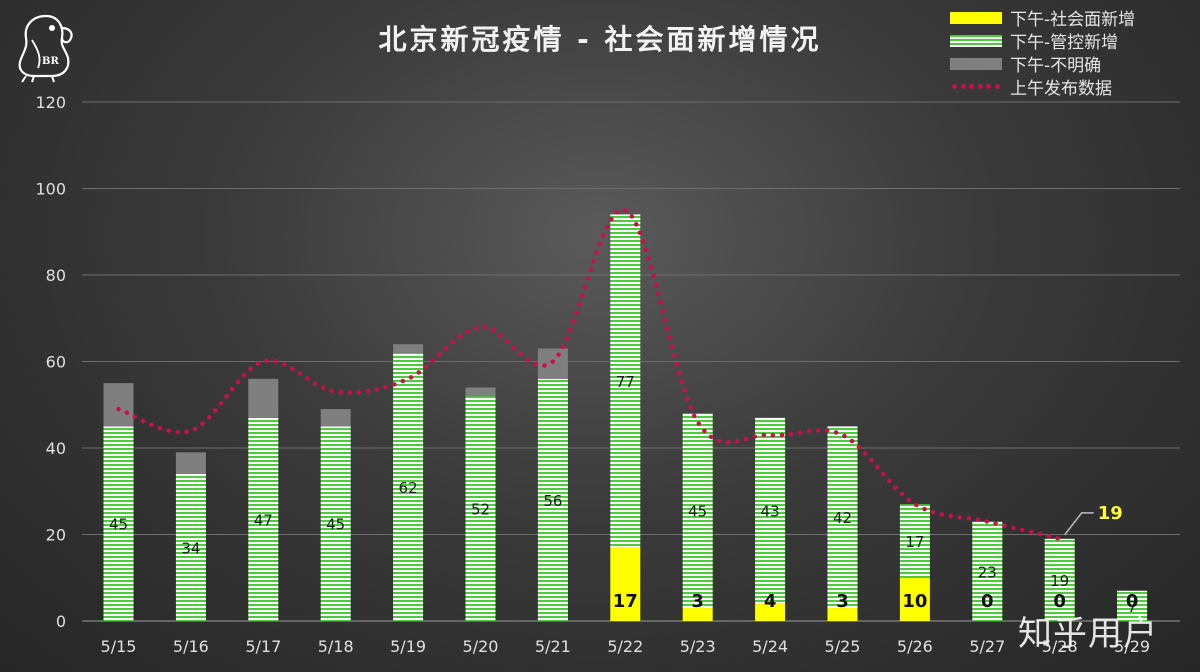 Image resolution: width=1200 pixels, height=672 pixels. I want to click on x-tick-label: 5/28, so click(1060, 646).